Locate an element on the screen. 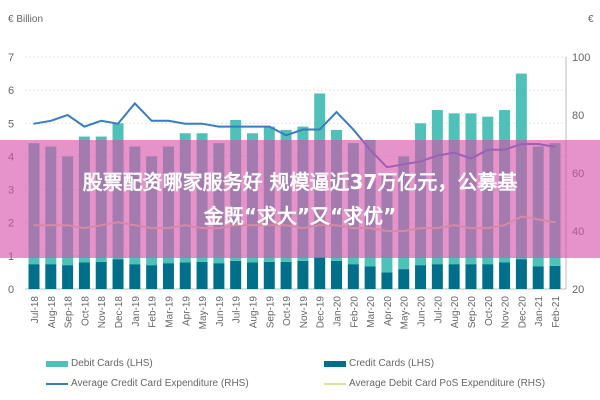 This screenshot has height=400, width=600. x-tick-label: Nov-19 is located at coordinates (304, 312).